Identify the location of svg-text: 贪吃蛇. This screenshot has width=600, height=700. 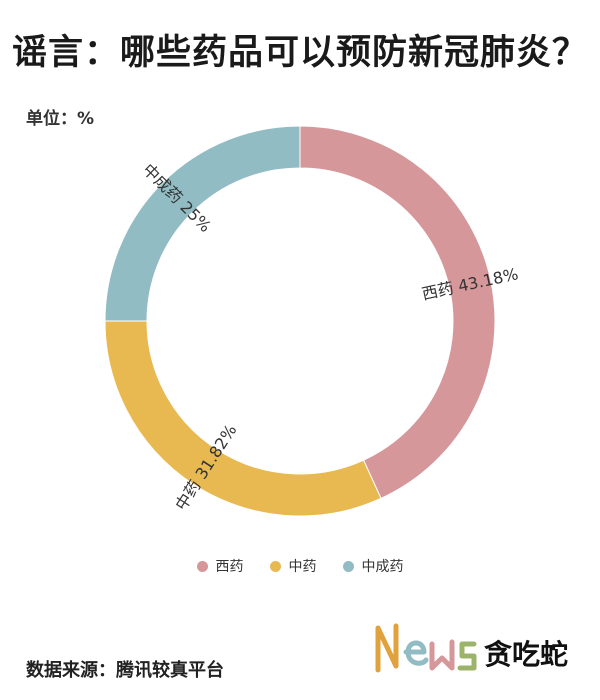
(526, 654).